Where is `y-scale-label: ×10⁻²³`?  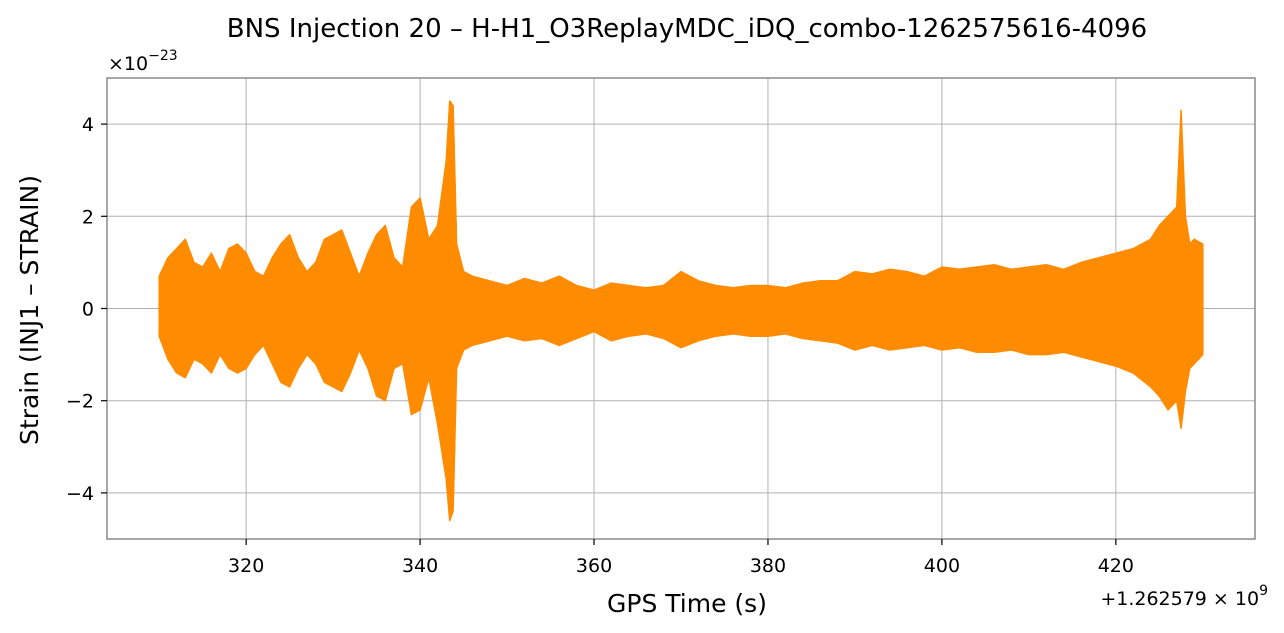
y-scale-label: ×10⁻²³ is located at coordinates (143, 61).